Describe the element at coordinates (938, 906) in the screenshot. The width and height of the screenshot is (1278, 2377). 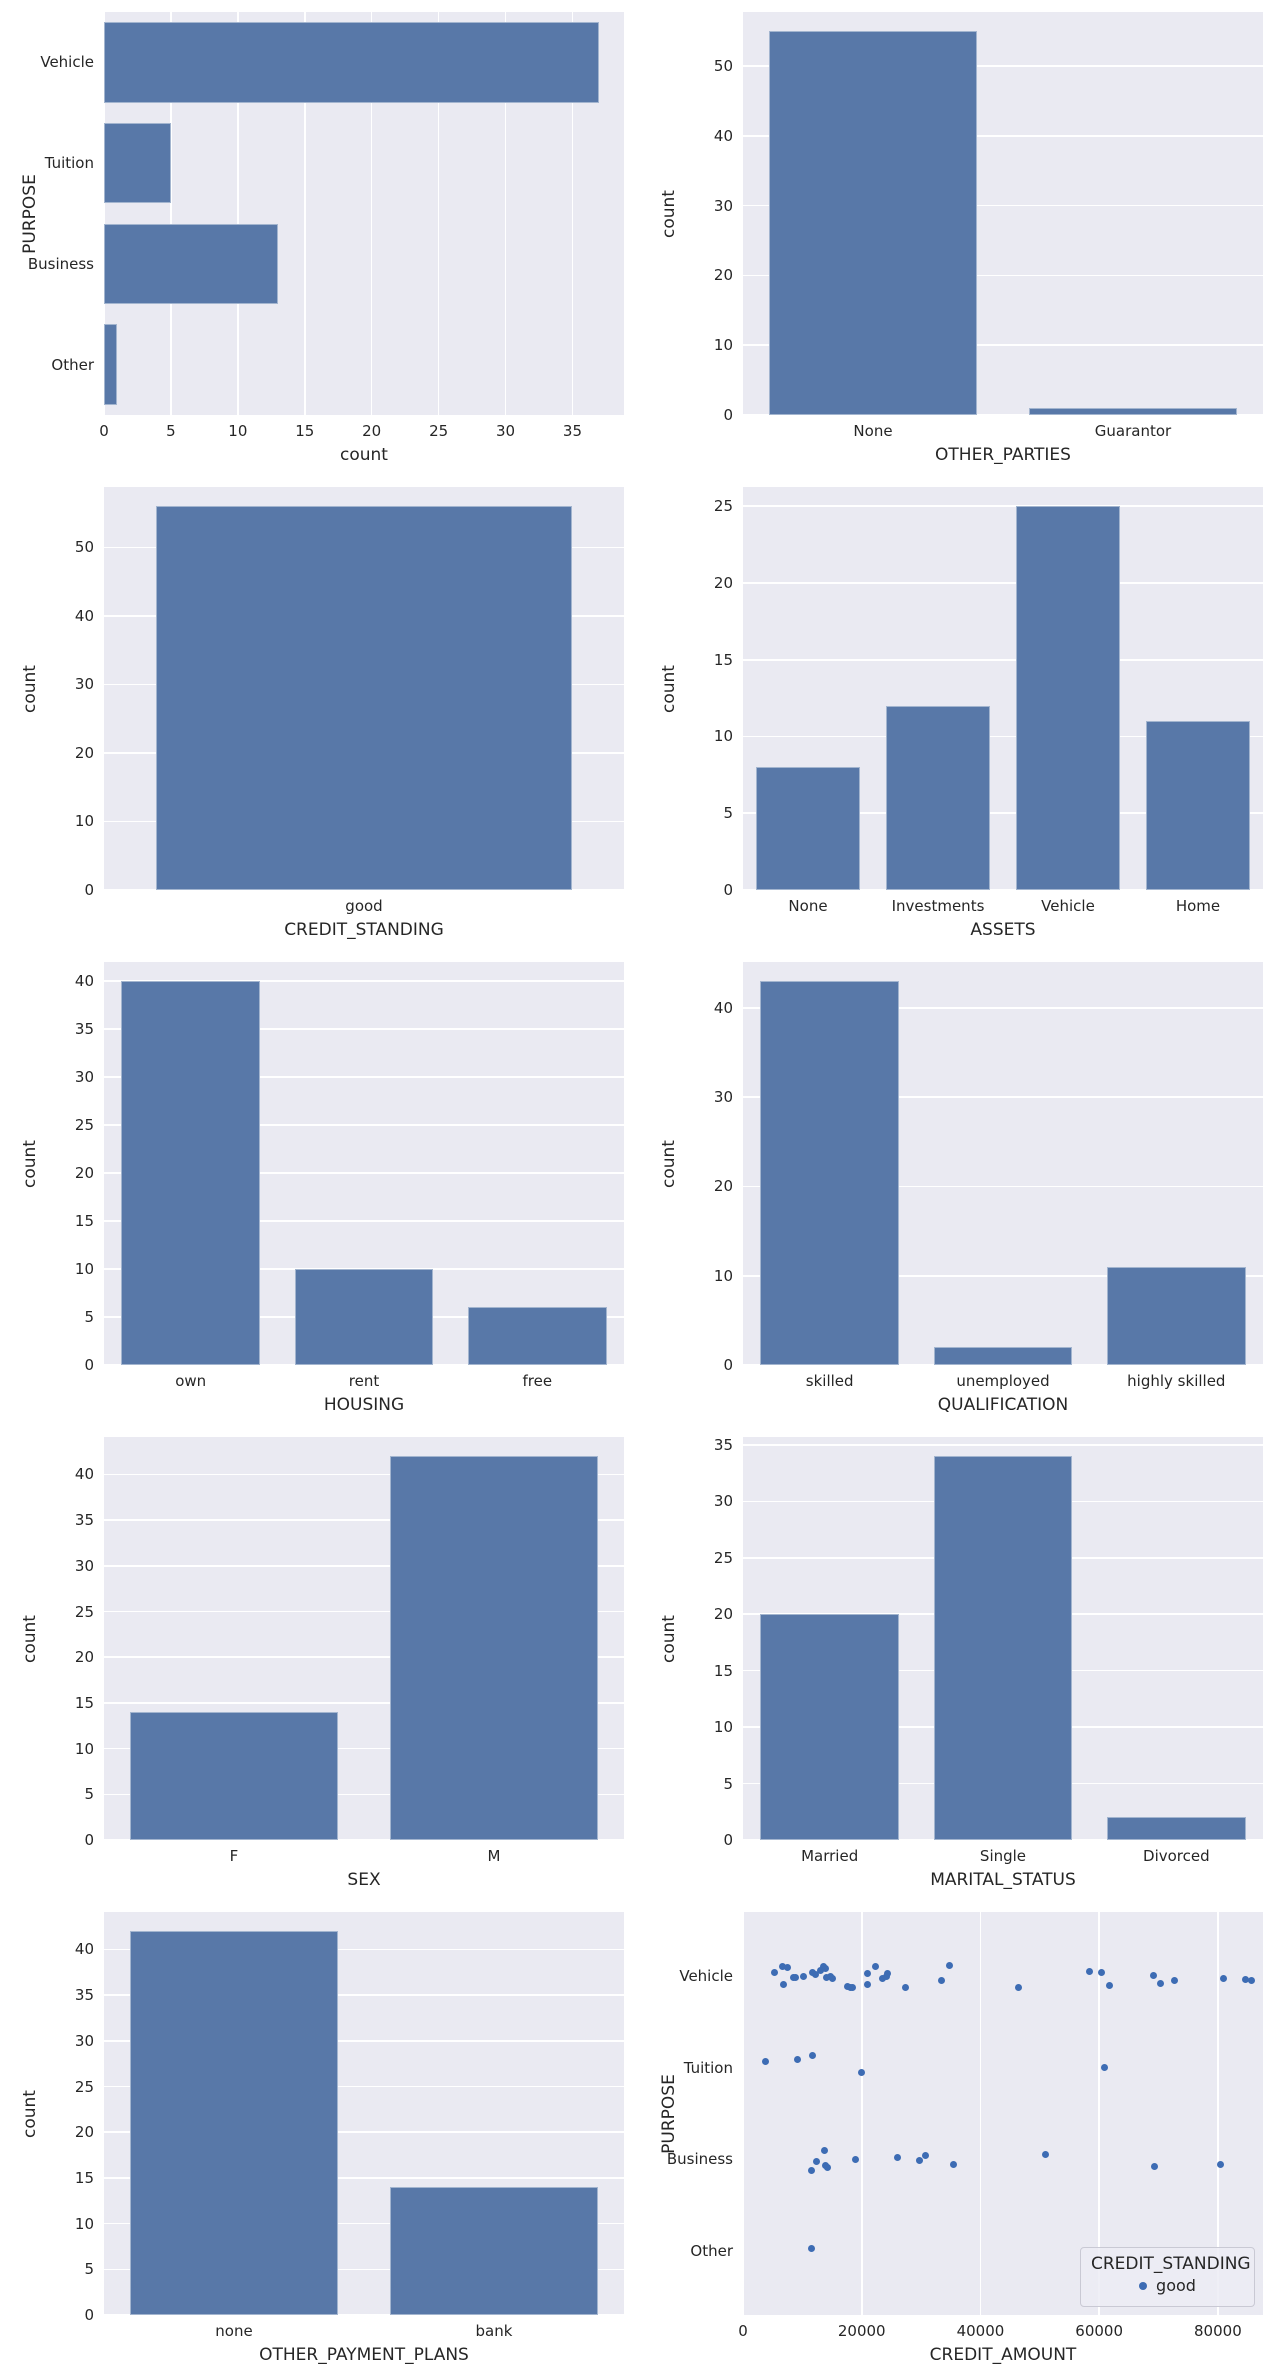
I see `x-category-label: Investments` at that location.